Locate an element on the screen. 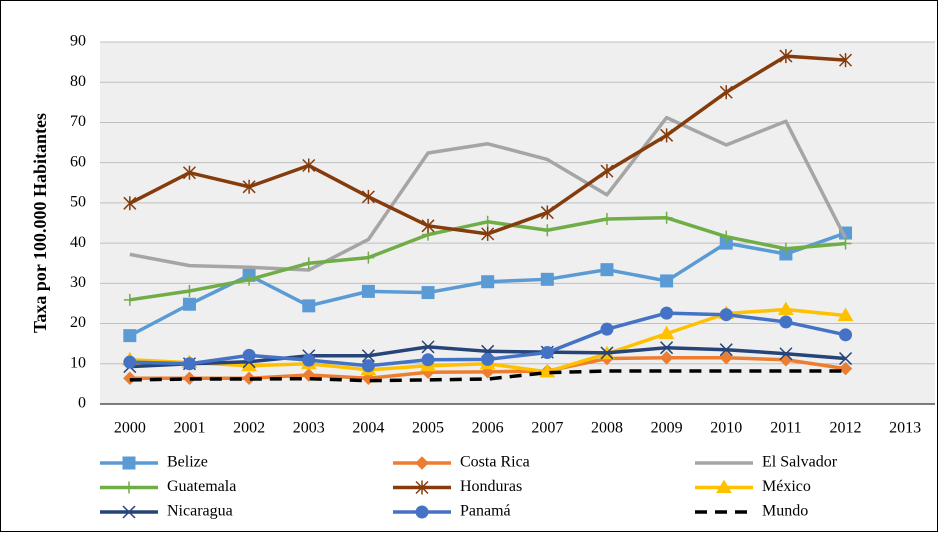 This screenshot has height=533, width=939. x-tick-label: 2013 is located at coordinates (905, 428).